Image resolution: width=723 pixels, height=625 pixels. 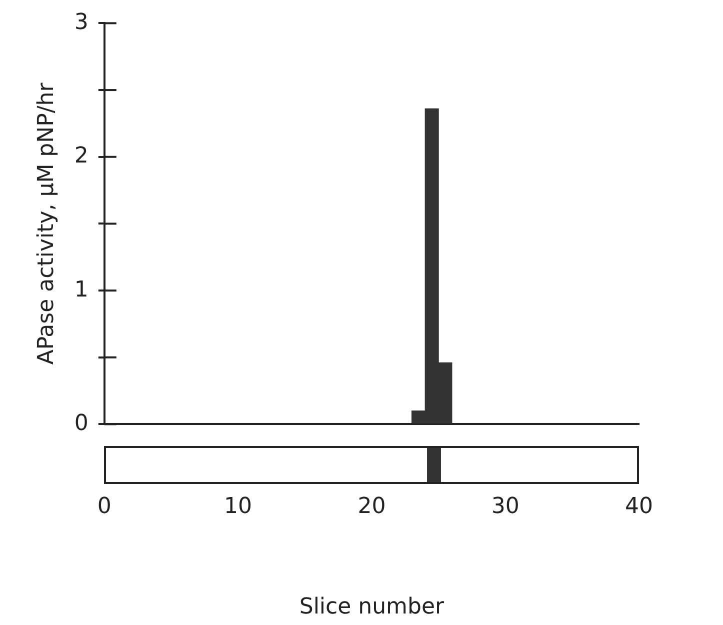 I want to click on x-tick-label: 40, so click(x=639, y=507).